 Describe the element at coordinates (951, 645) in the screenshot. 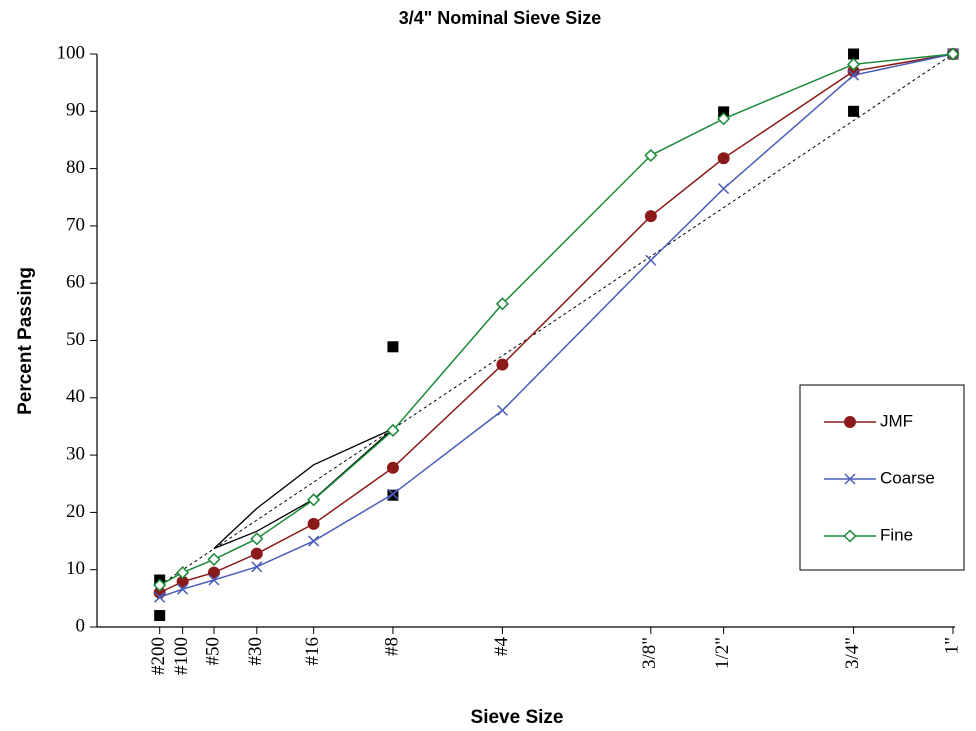

I see `x-tick-label: 1"` at that location.